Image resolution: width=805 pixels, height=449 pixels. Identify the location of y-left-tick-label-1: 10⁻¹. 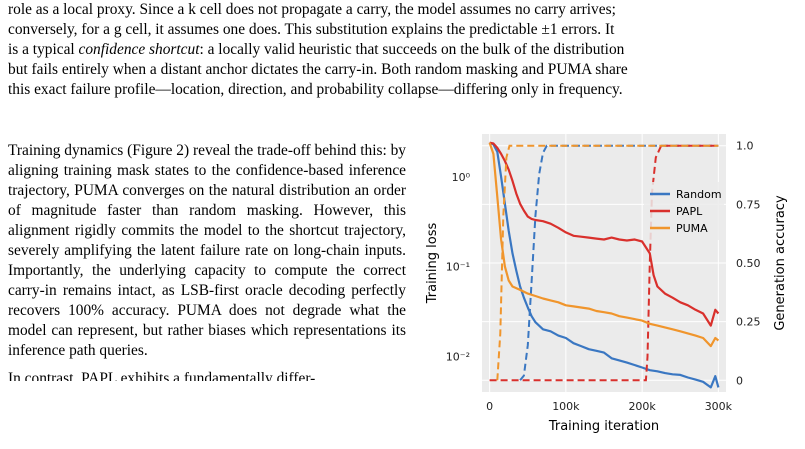
(458, 267).